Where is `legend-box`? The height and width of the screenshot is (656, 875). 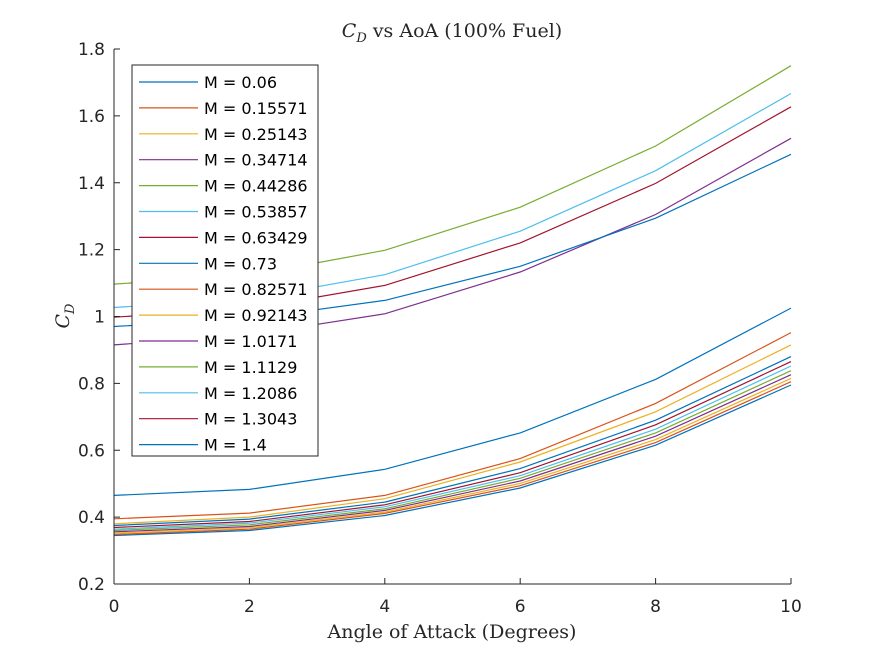 legend-box is located at coordinates (225, 260).